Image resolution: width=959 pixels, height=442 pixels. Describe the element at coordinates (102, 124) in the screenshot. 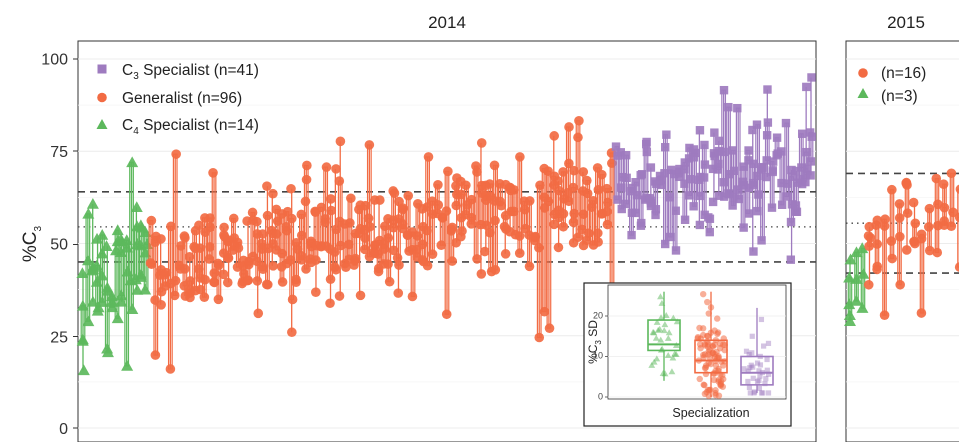

I see `legend-triangle-marker` at that location.